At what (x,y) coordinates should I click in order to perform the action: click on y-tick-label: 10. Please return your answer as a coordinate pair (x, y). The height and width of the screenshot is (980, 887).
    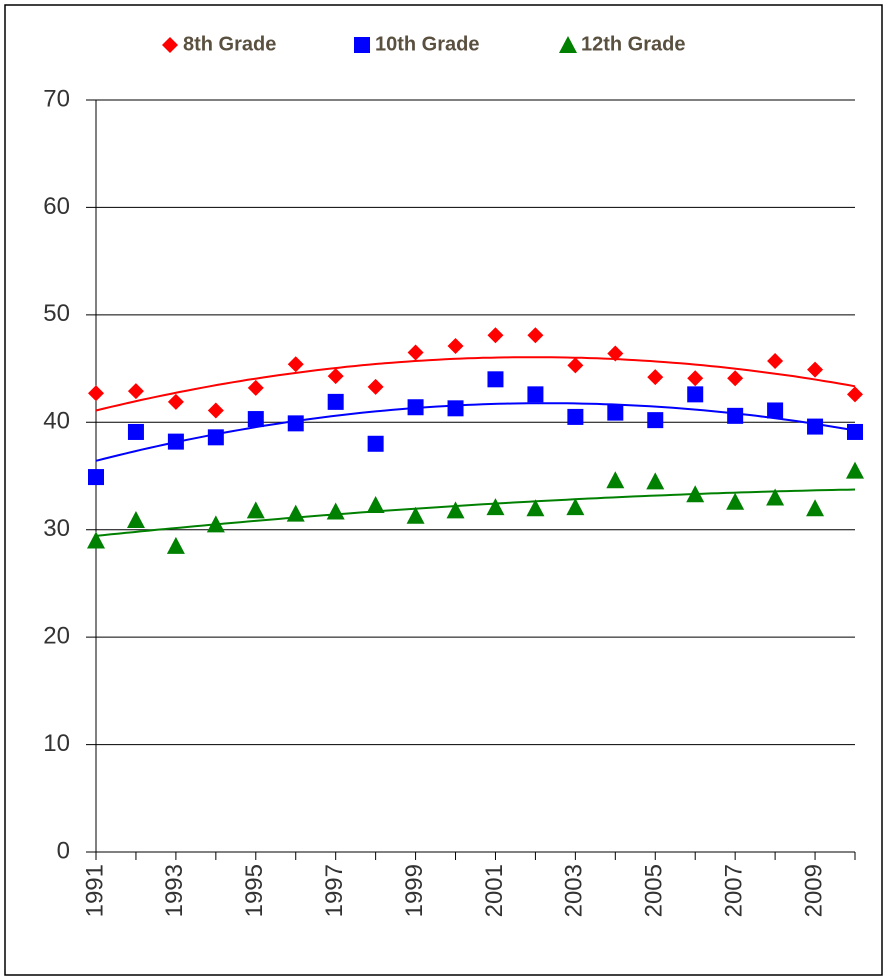
    Looking at the image, I should click on (56, 743).